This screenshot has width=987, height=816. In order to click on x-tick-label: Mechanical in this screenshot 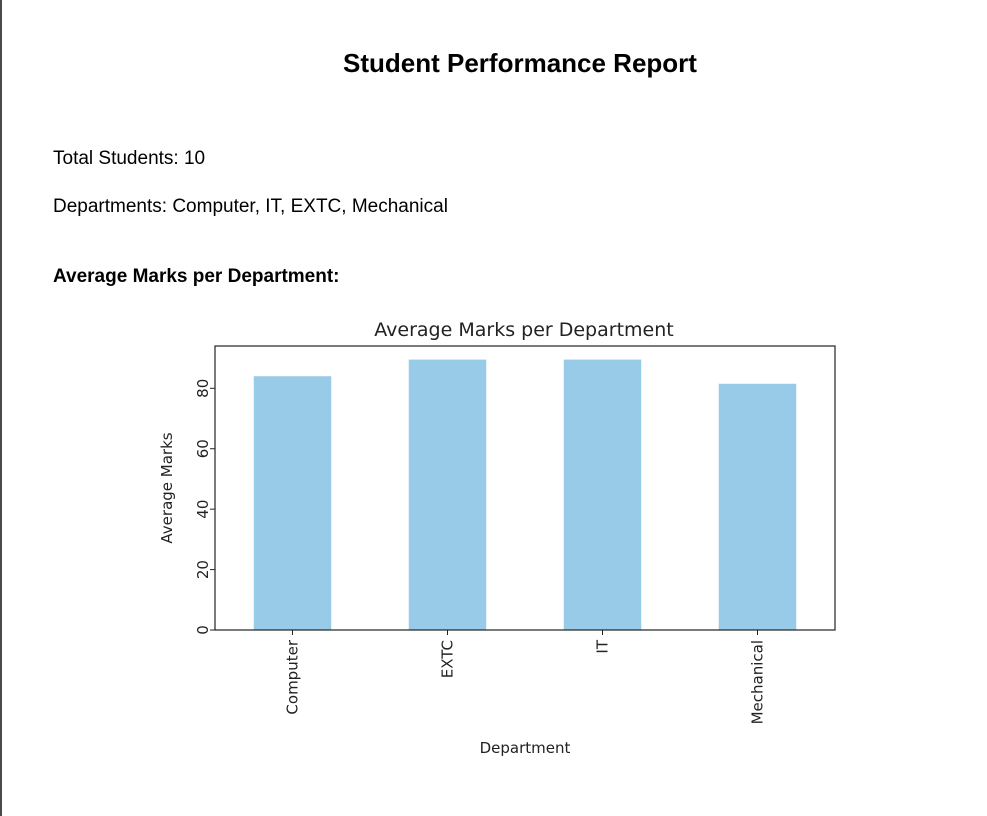, I will do `click(758, 682)`.